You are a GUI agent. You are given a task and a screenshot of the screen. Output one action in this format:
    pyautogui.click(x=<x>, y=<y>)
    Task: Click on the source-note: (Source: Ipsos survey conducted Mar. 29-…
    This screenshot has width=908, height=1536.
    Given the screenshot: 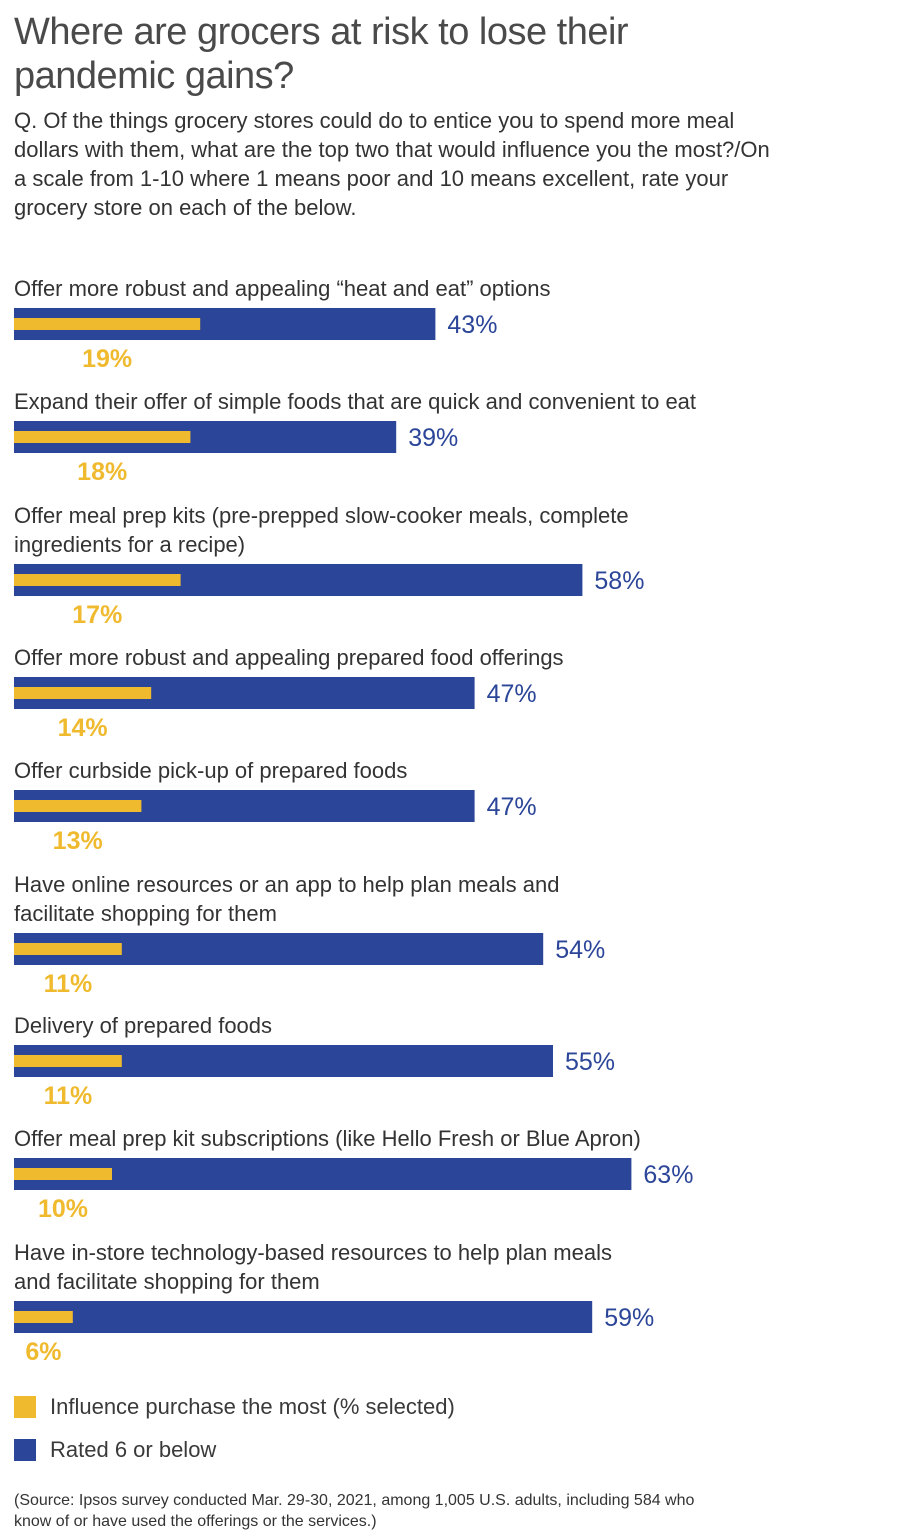 What is the action you would take?
    pyautogui.click(x=354, y=1511)
    